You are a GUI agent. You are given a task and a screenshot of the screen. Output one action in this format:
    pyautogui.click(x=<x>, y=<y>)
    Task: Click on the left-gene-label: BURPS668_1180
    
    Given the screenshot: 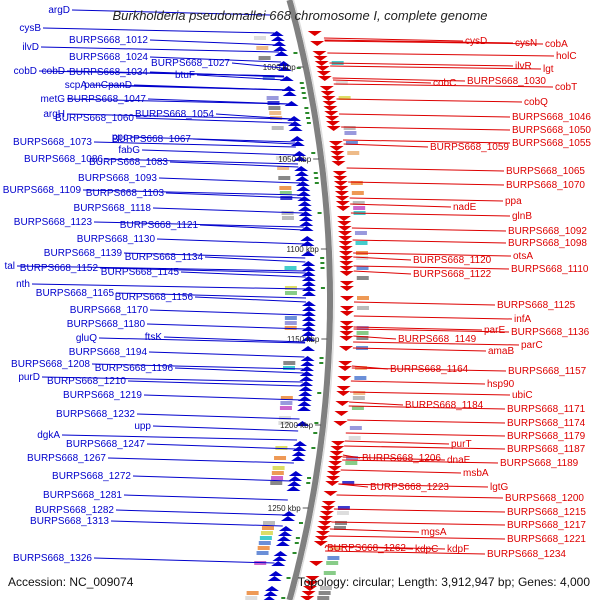 What is the action you would take?
    pyautogui.click(x=106, y=324)
    